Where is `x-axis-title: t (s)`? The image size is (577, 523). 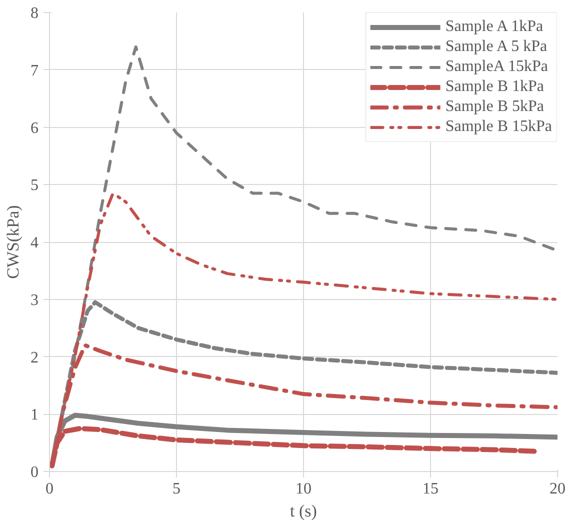
x-axis-title: t (s) is located at coordinates (303, 511).